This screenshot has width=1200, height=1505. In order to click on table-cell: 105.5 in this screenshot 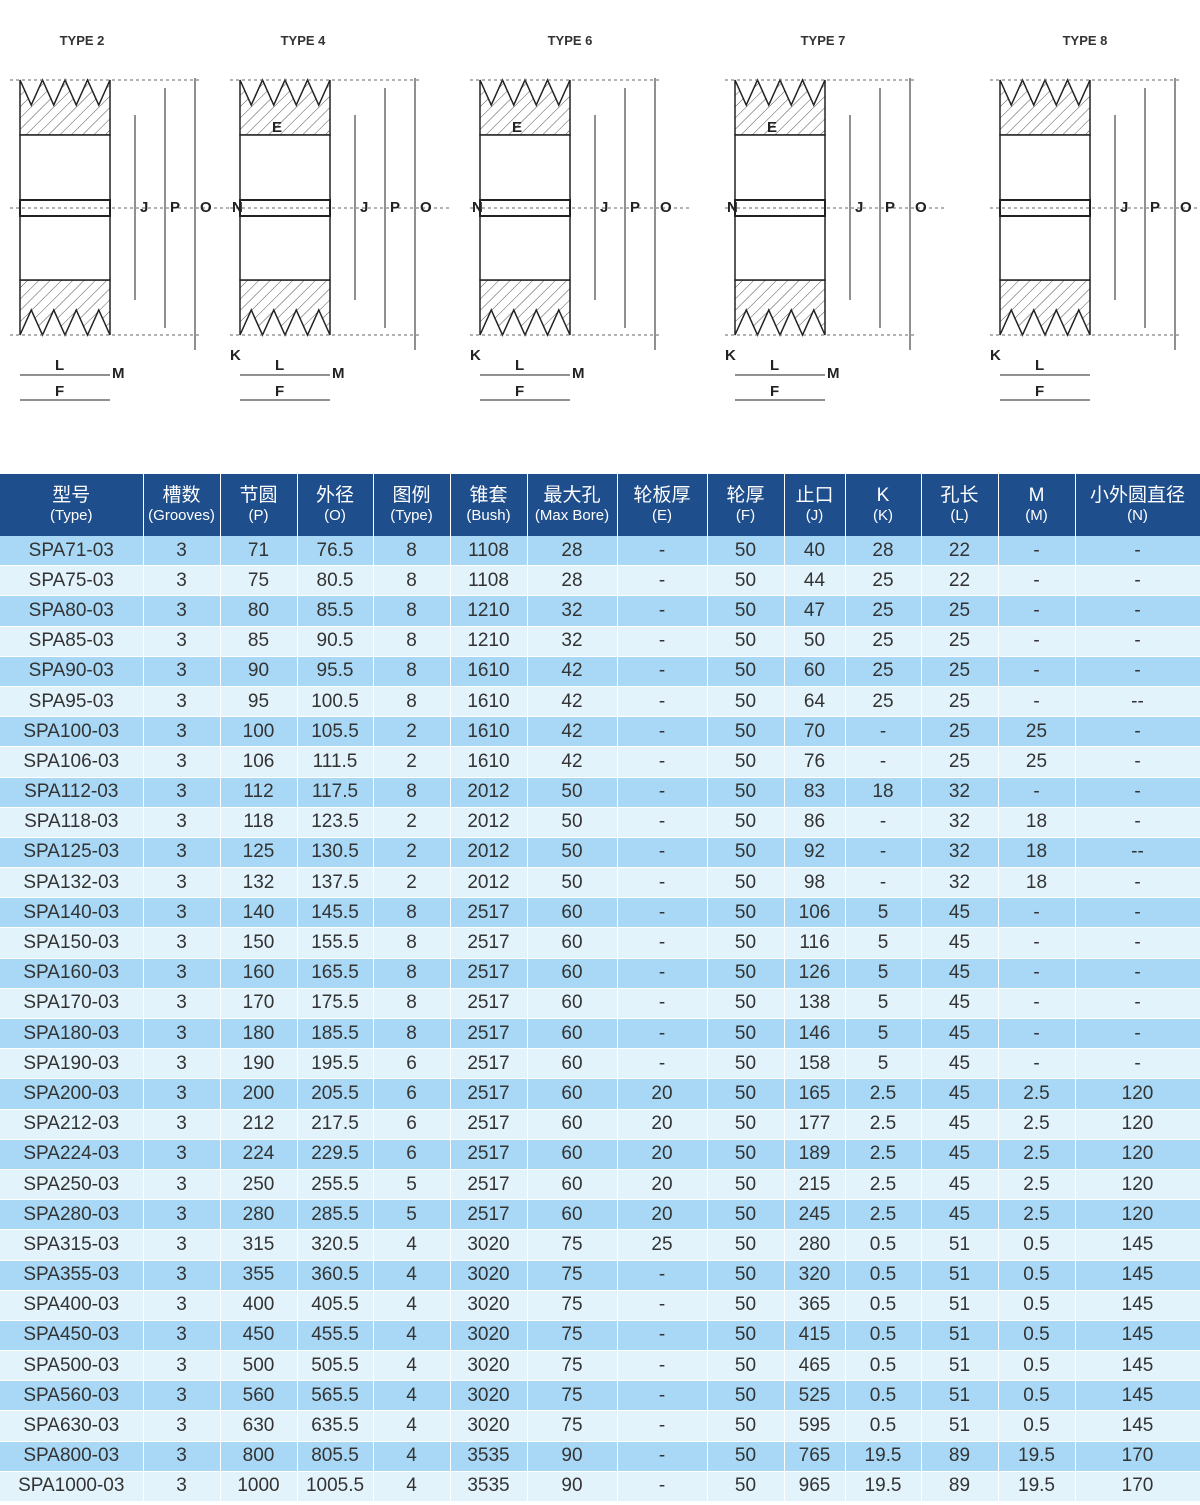, I will do `click(335, 732)`.